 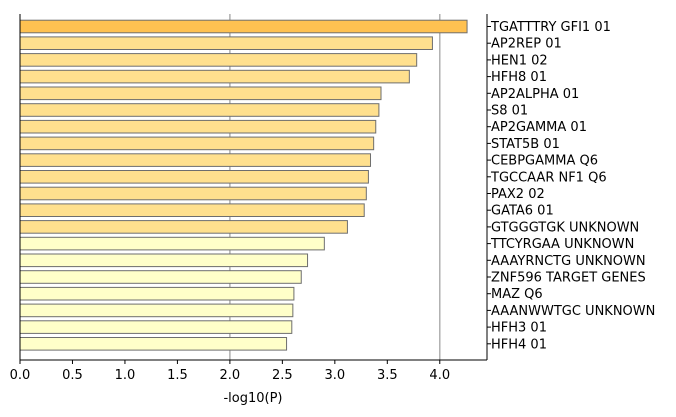 I want to click on category-label: AP2GAMMA 01, so click(x=539, y=127).